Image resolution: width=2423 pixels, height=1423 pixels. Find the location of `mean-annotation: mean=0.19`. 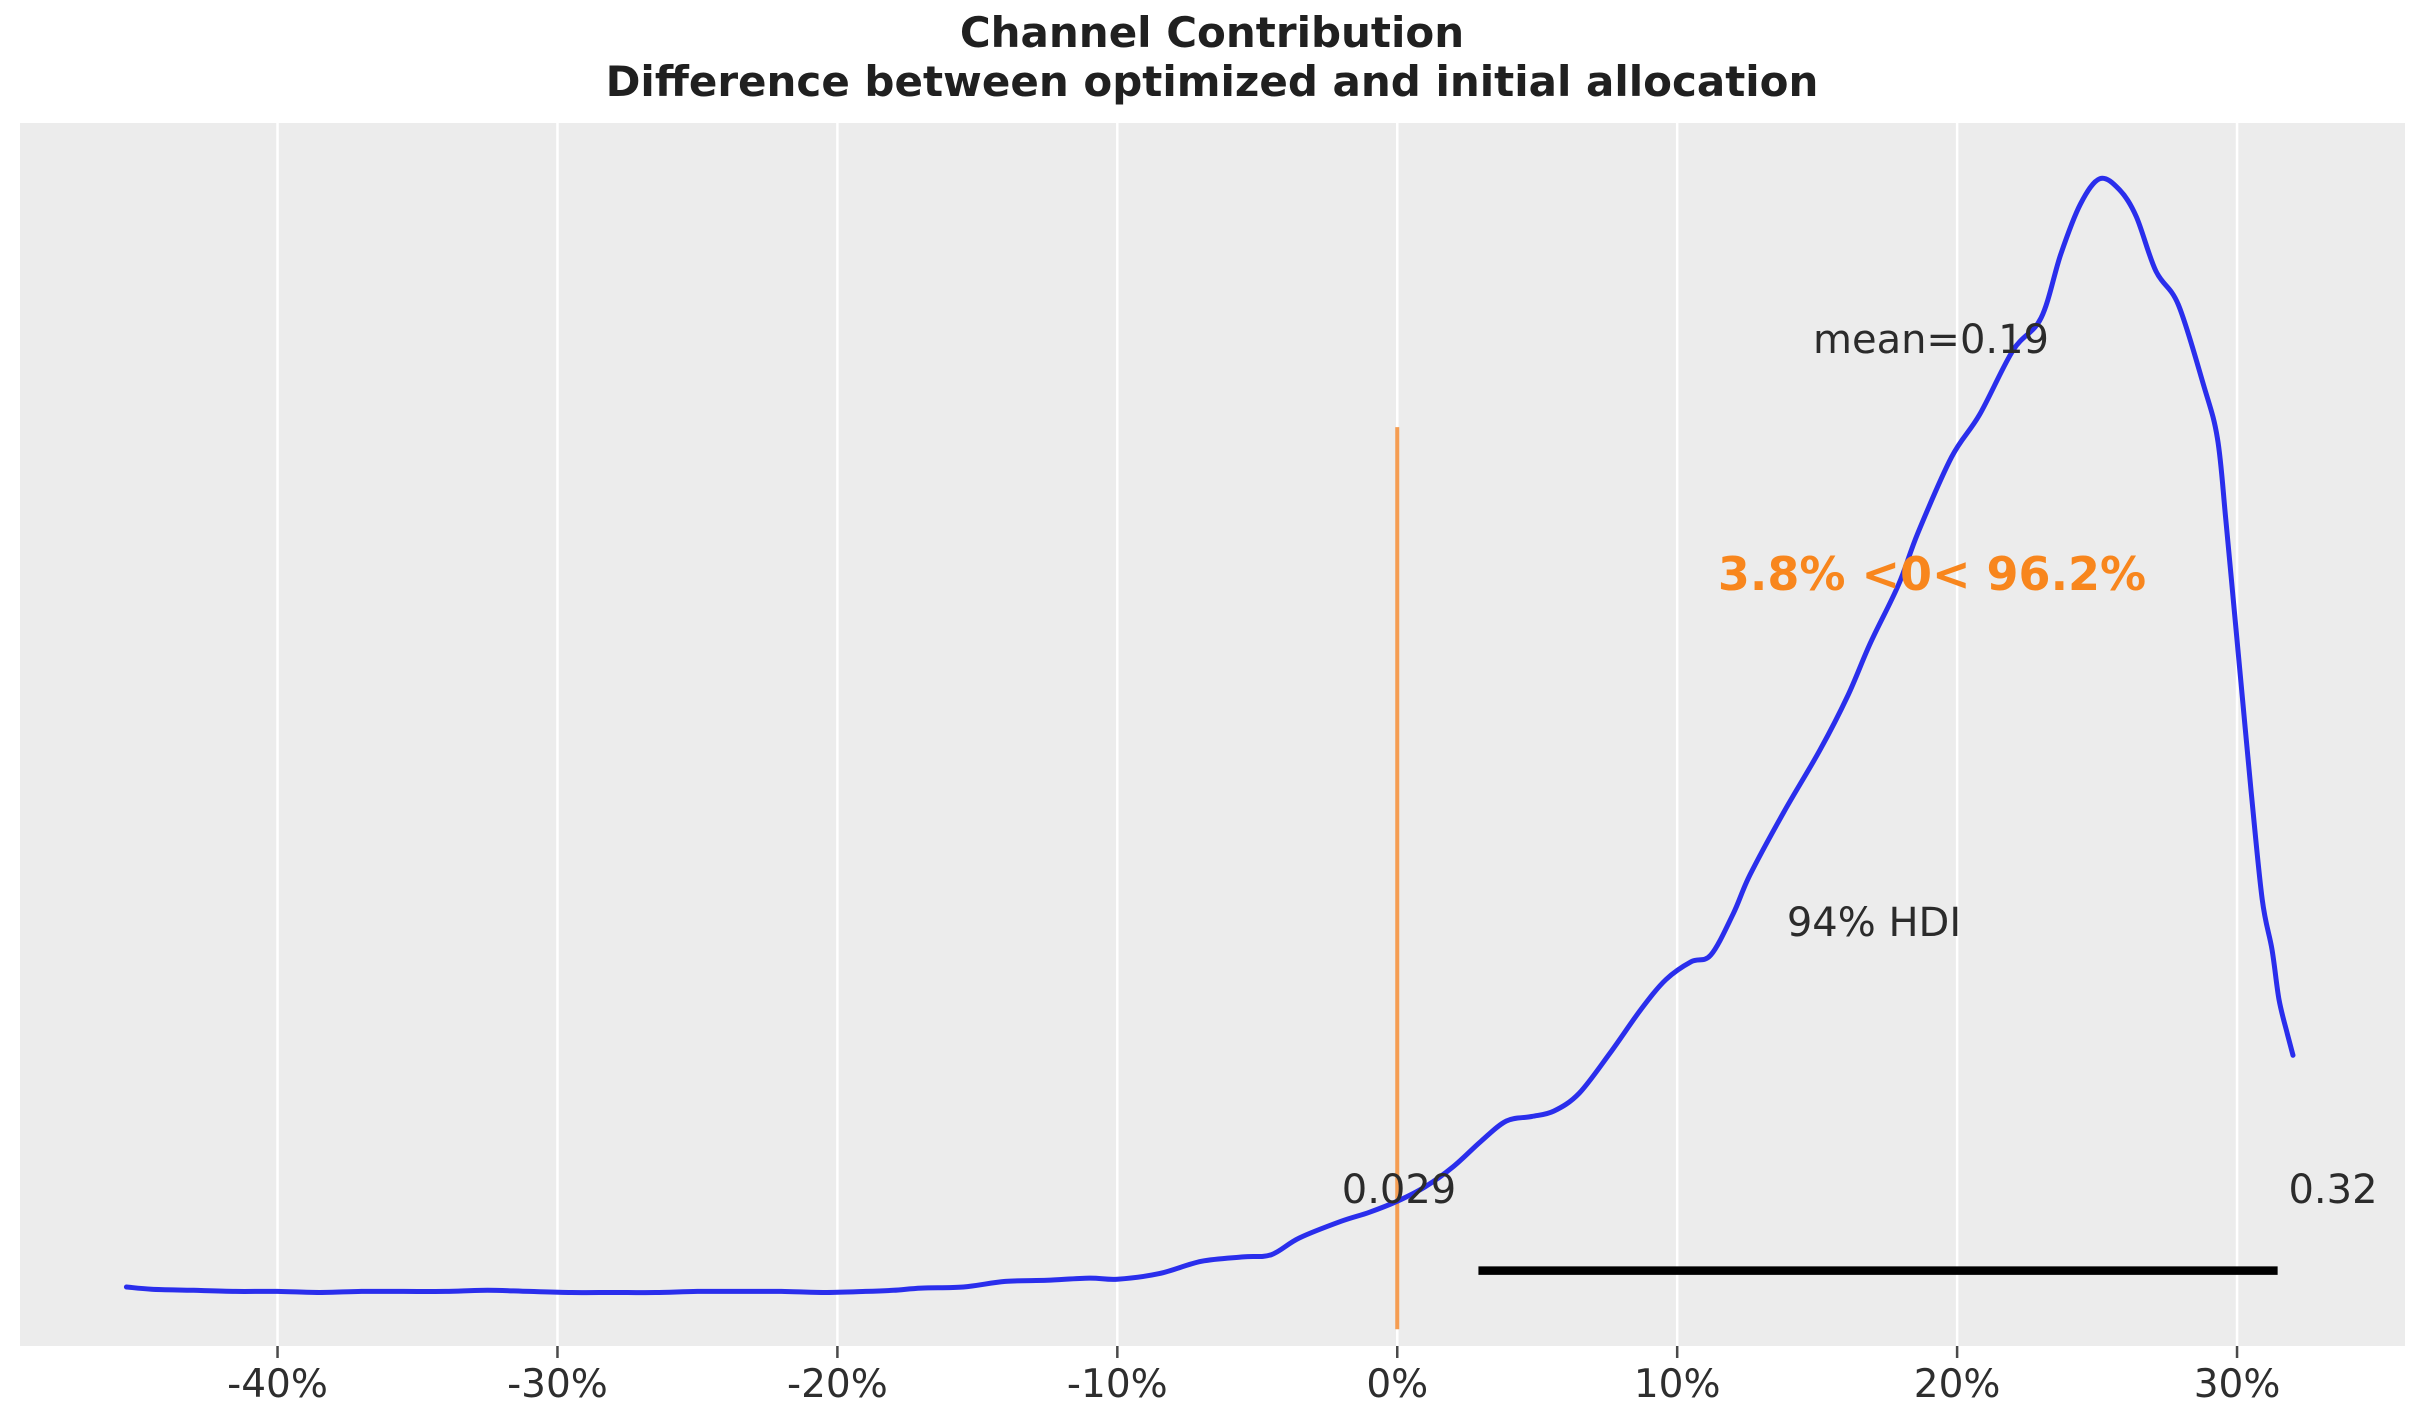

mean-annotation: mean=0.19 is located at coordinates (1931, 340).